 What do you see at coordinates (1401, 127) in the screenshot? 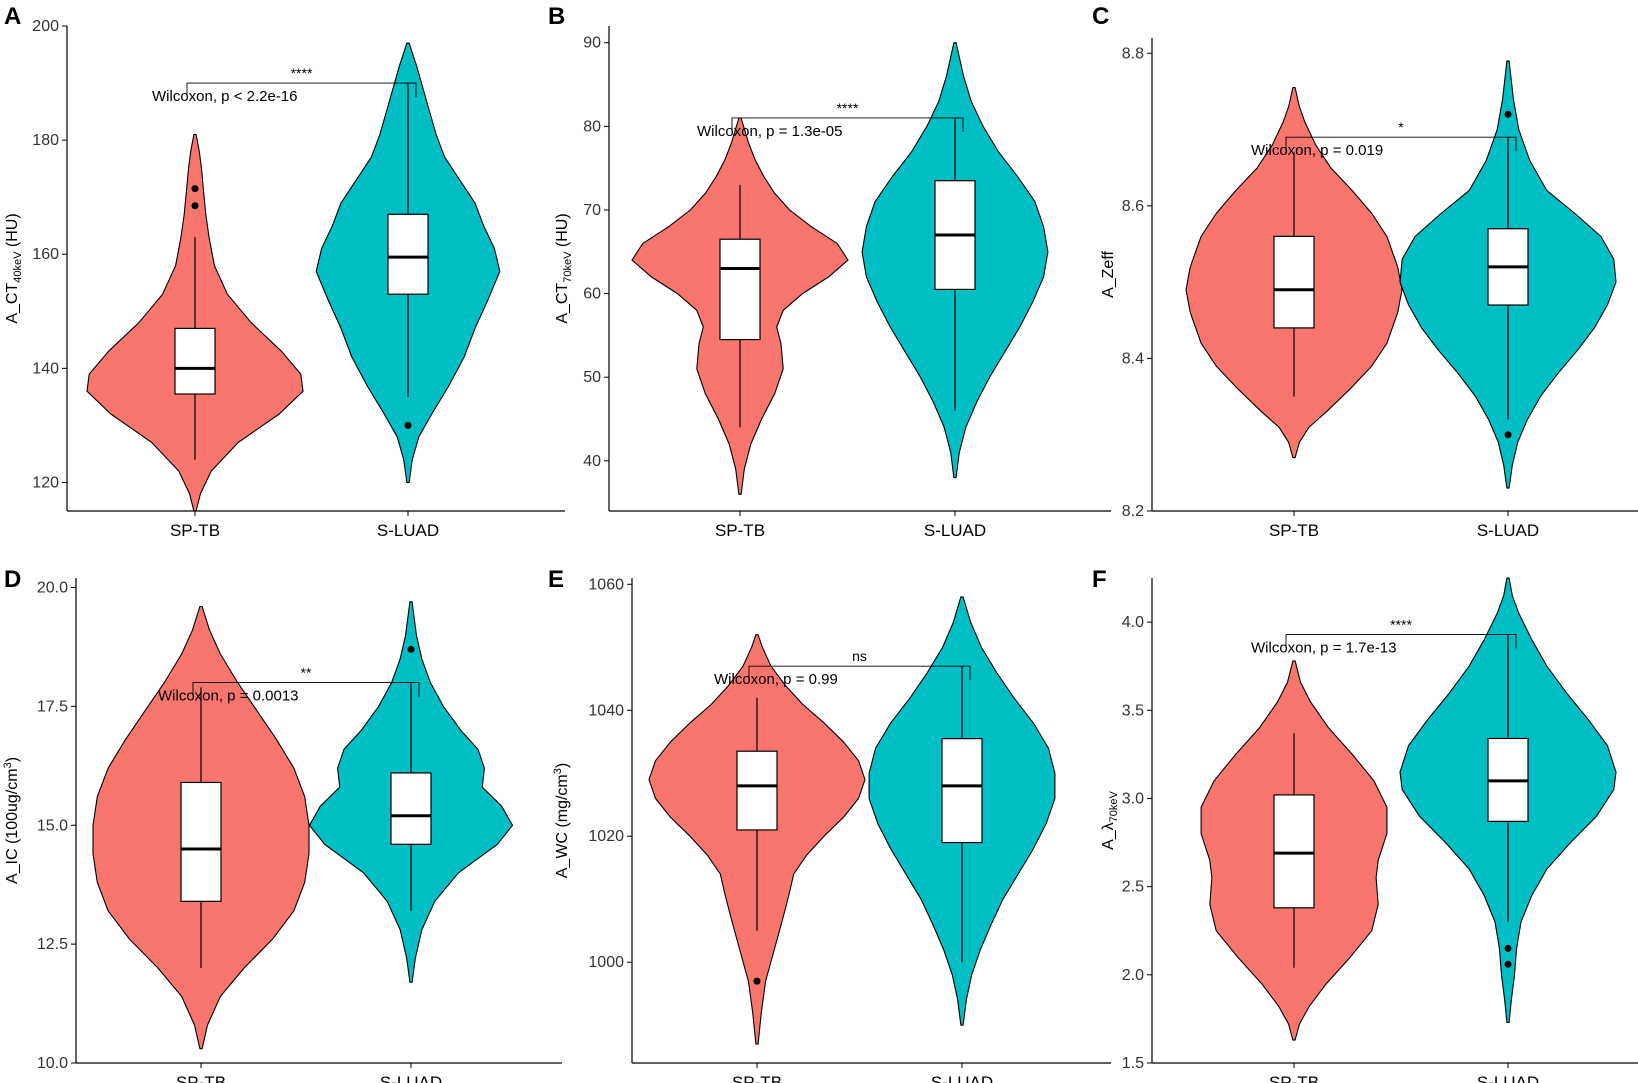
I see `significance-label: *` at bounding box center [1401, 127].